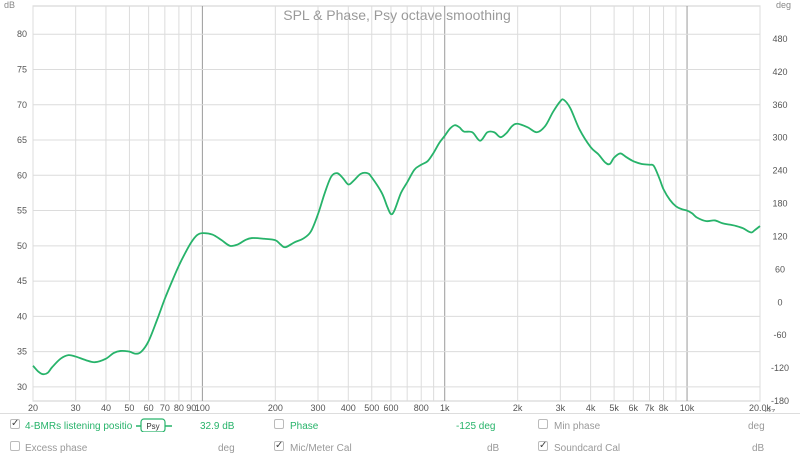 Image resolution: width=800 pixels, height=460 pixels. I want to click on y2-tick-label: 240, so click(779, 171).